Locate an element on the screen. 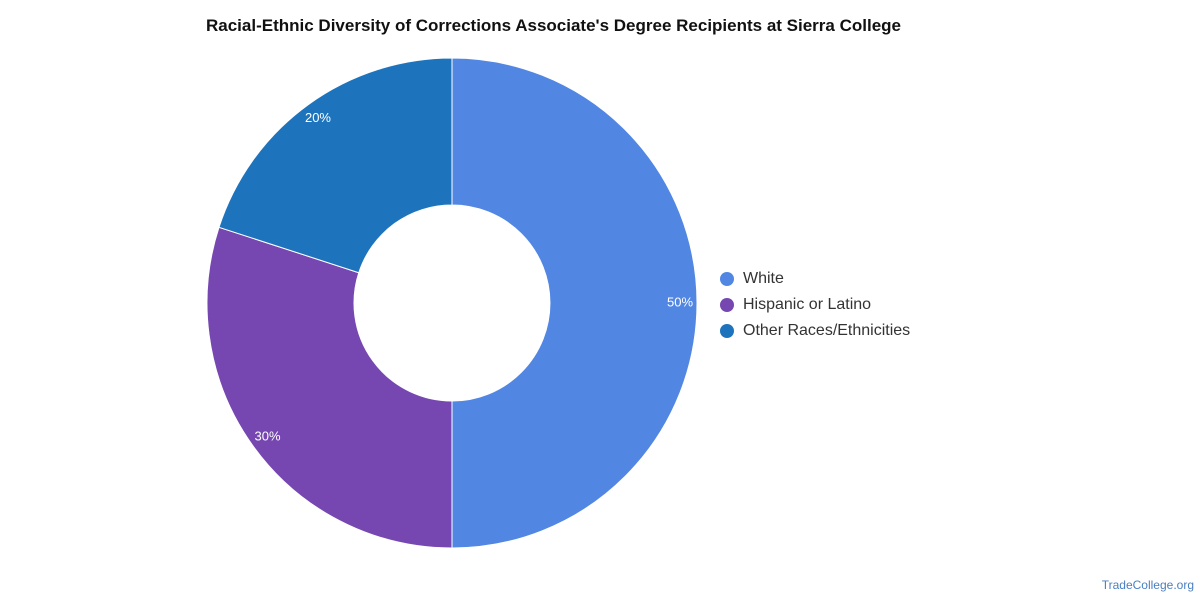 This screenshot has height=600, width=1200. legend-item: White is located at coordinates (815, 279).